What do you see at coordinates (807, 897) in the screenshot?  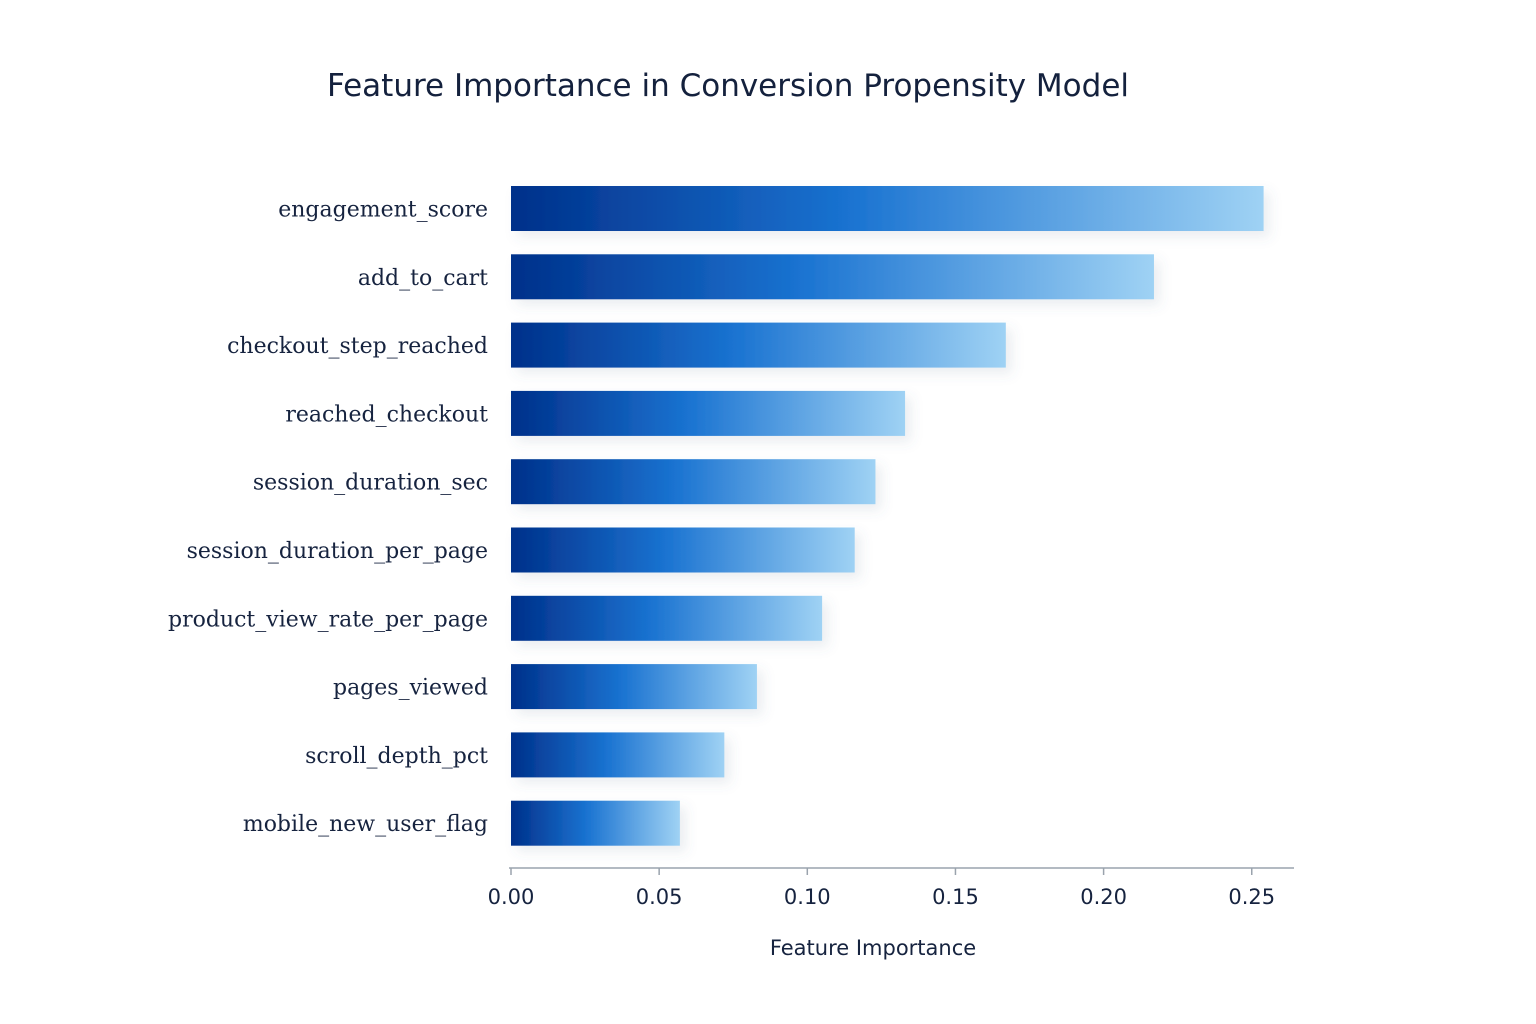 I see `x-tick-label: 0.10` at bounding box center [807, 897].